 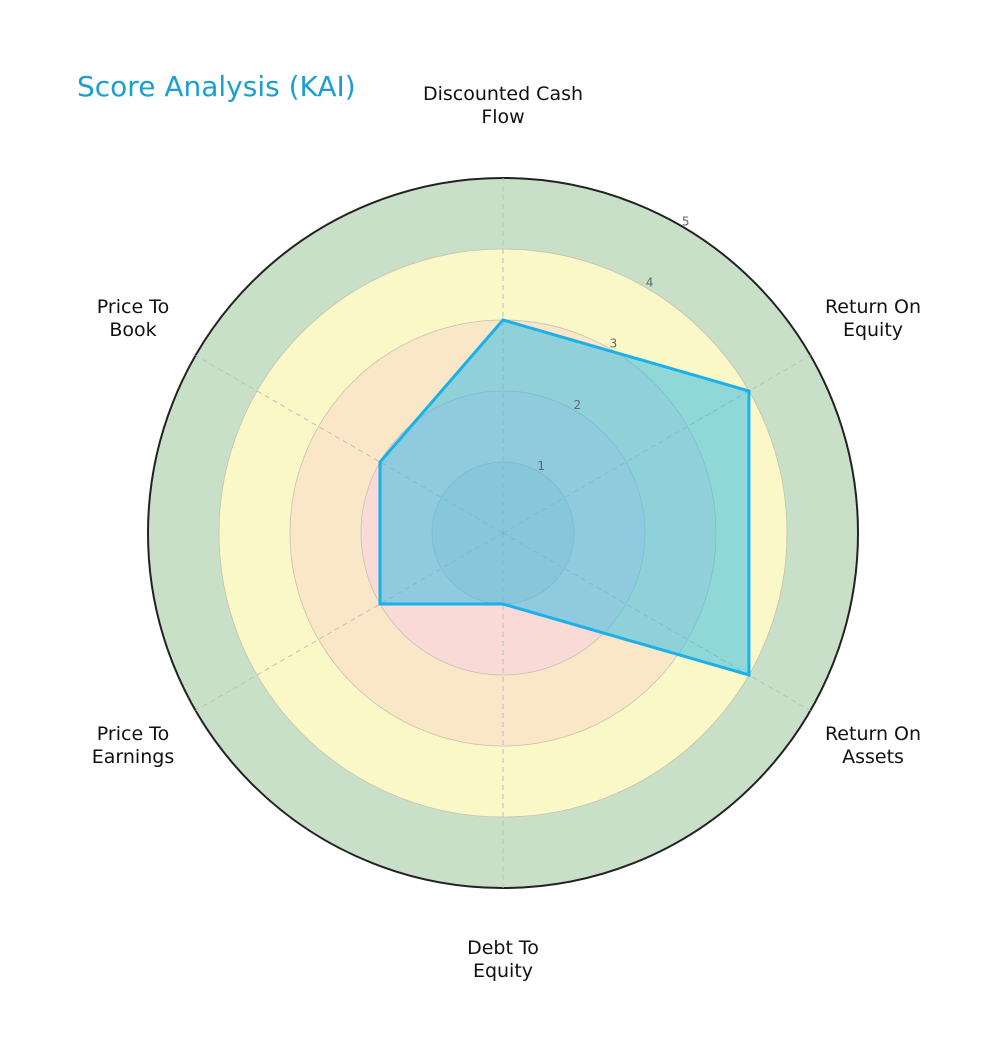 What do you see at coordinates (503, 959) in the screenshot?
I see `axis-label-debt-to-equity: Debt To Equity` at bounding box center [503, 959].